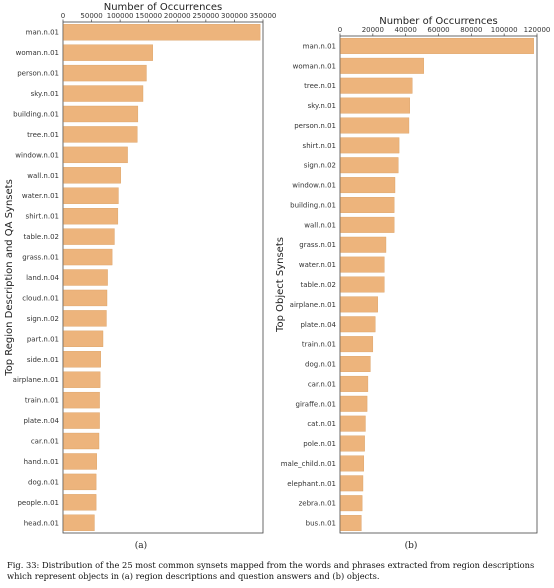  What do you see at coordinates (317, 245) in the screenshot?
I see `chart-b-category-label: grass.n.01` at bounding box center [317, 245].